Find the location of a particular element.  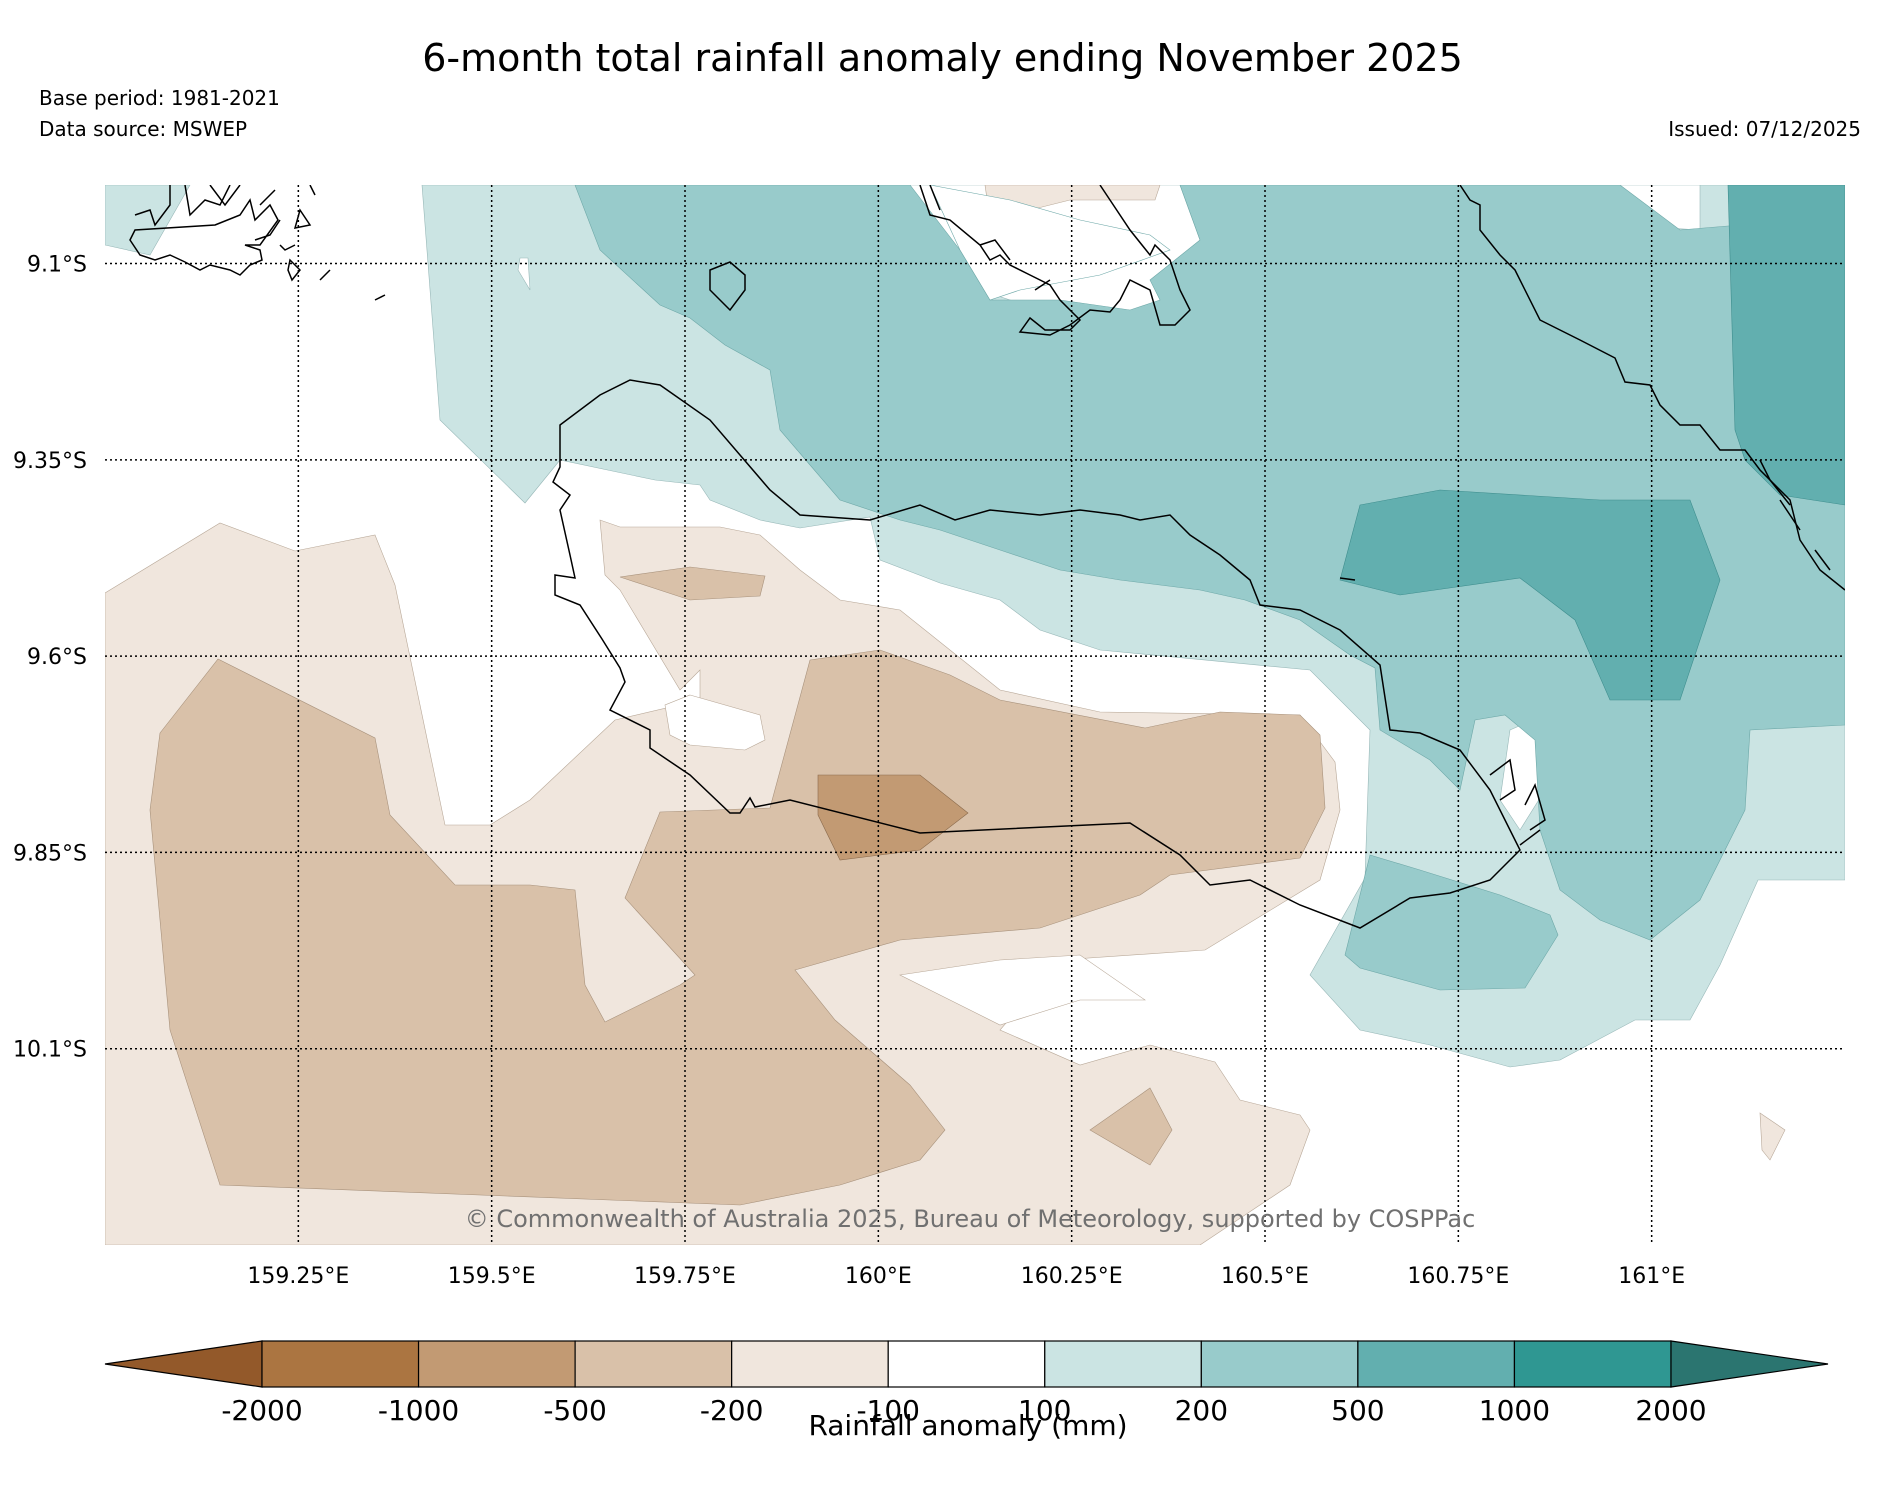

neutral-region-centre is located at coordinates (715, 722).